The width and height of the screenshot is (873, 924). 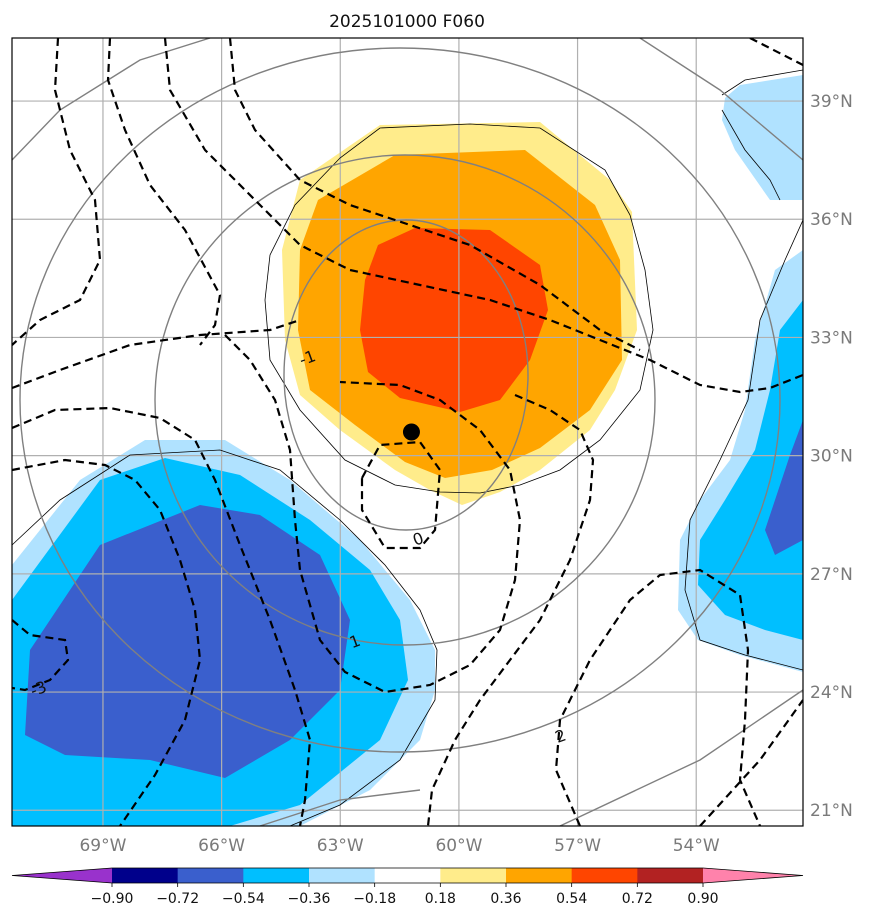 I want to click on longitude-tick-label: 54°W, so click(x=696, y=846).